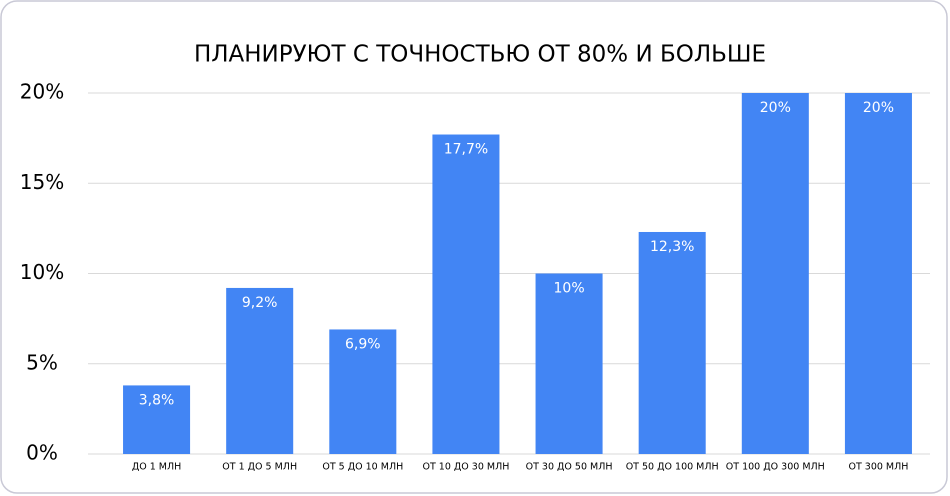 The height and width of the screenshot is (496, 950). Describe the element at coordinates (42, 453) in the screenshot. I see `y-tick-label: 0%` at that location.